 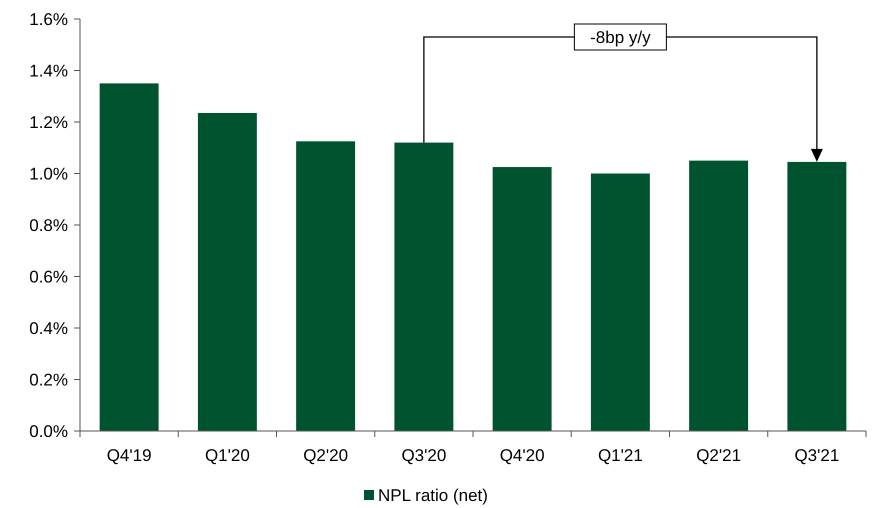 I want to click on y-tick-label: 0.4%, so click(x=48, y=328).